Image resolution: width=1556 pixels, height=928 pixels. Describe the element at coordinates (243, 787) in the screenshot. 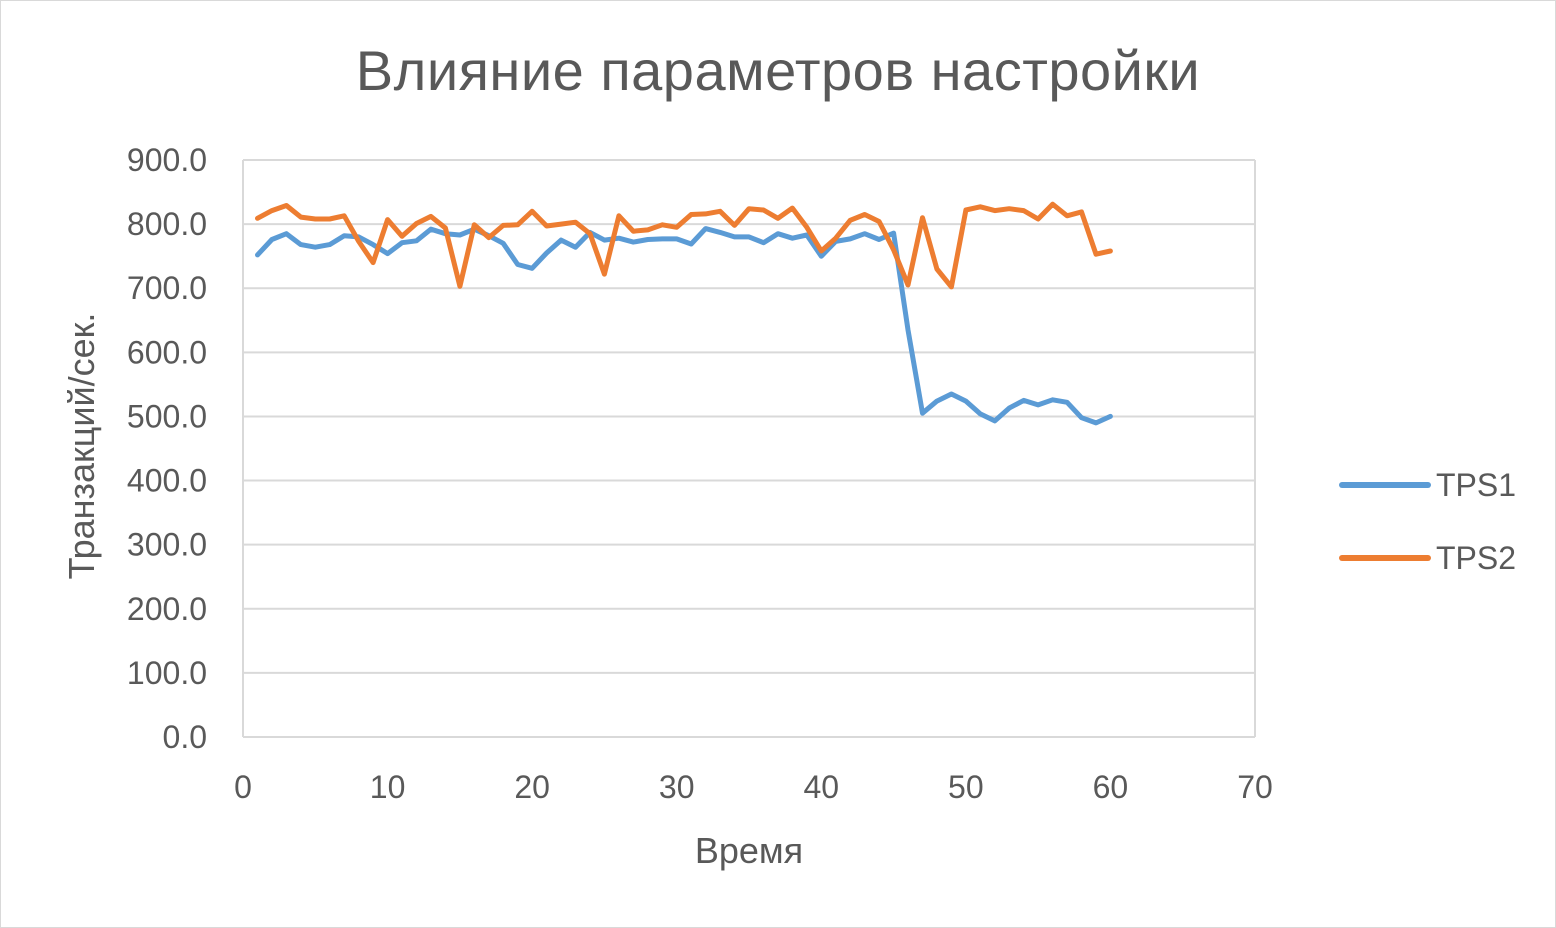

I see `x-tick-label: 0` at that location.